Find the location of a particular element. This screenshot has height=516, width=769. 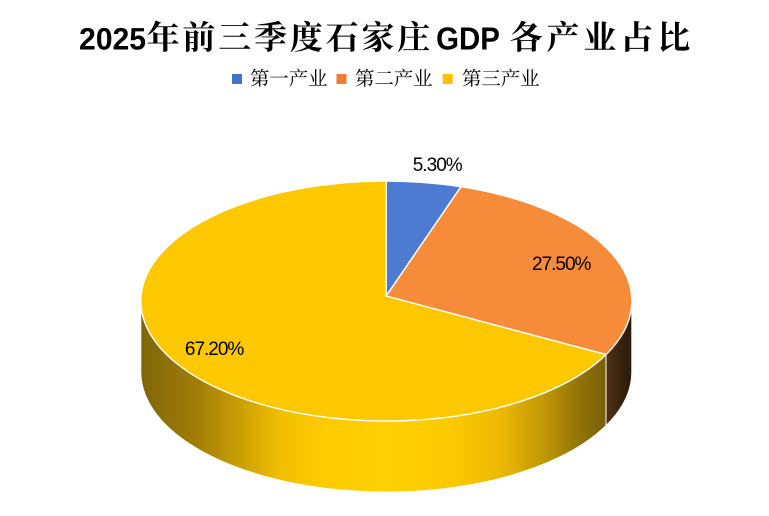

svg-text: 27.50% is located at coordinates (562, 264).